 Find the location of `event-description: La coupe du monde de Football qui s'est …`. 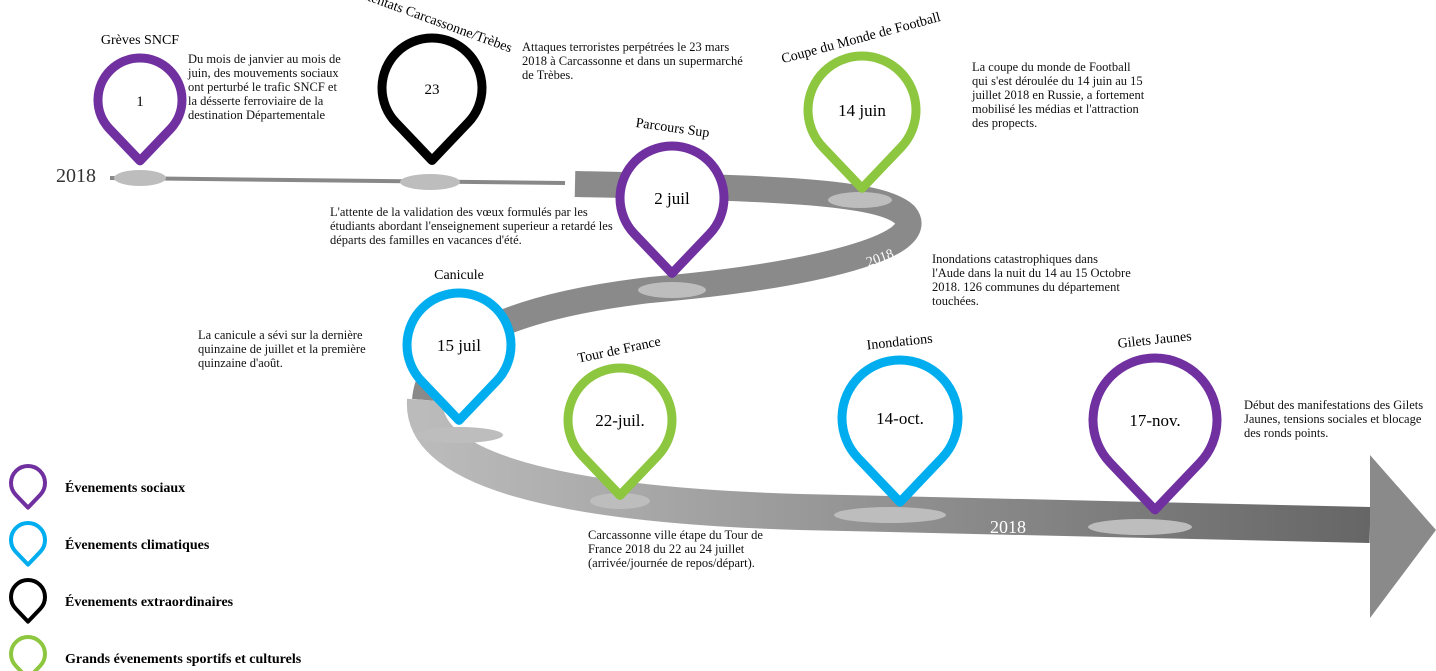

event-description: La coupe du monde de Football qui s'est … is located at coordinates (1058, 95).